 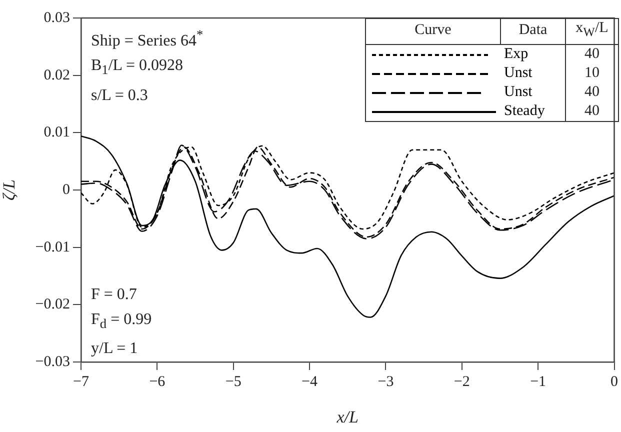 What do you see at coordinates (120, 96) in the screenshot?
I see `annotation: s/L = 0.3` at bounding box center [120, 96].